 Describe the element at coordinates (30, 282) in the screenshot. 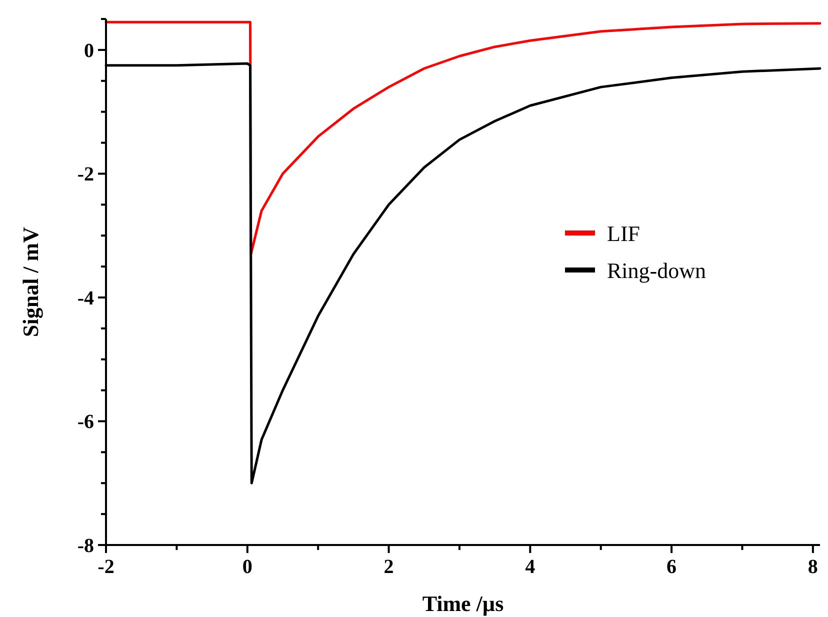

I see `y-axis-title: Signal / mV` at that location.